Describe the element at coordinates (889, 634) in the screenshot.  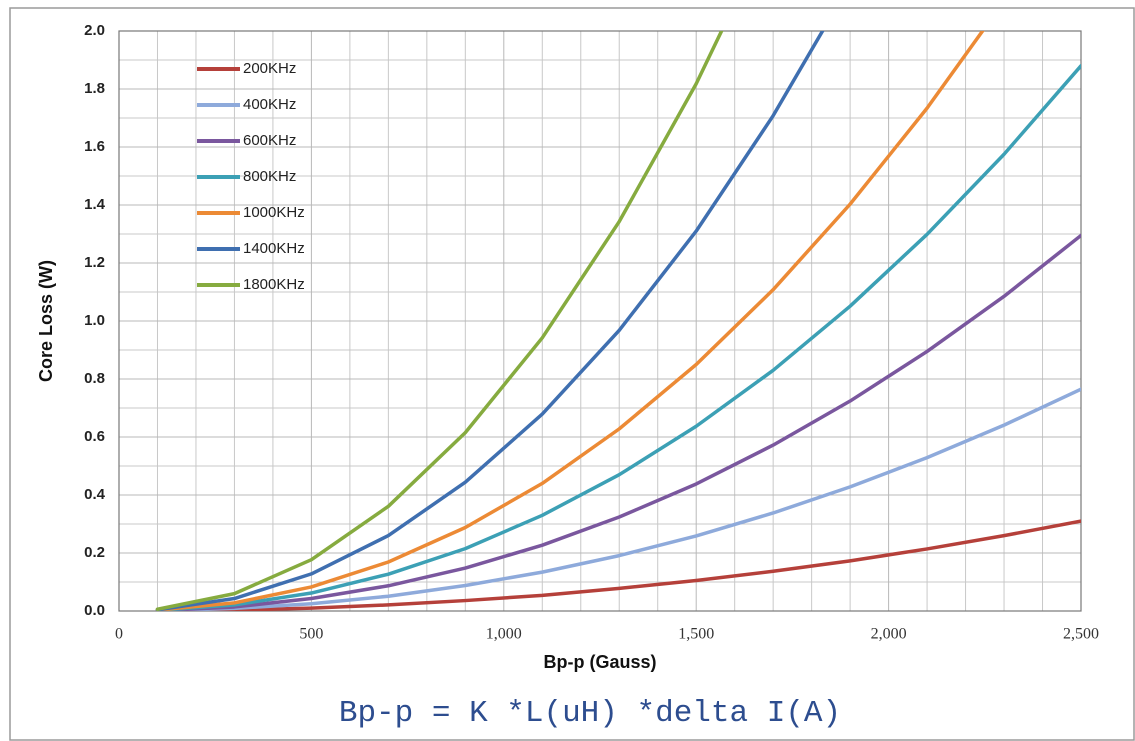
I see `x-tick-label: 2,000` at that location.